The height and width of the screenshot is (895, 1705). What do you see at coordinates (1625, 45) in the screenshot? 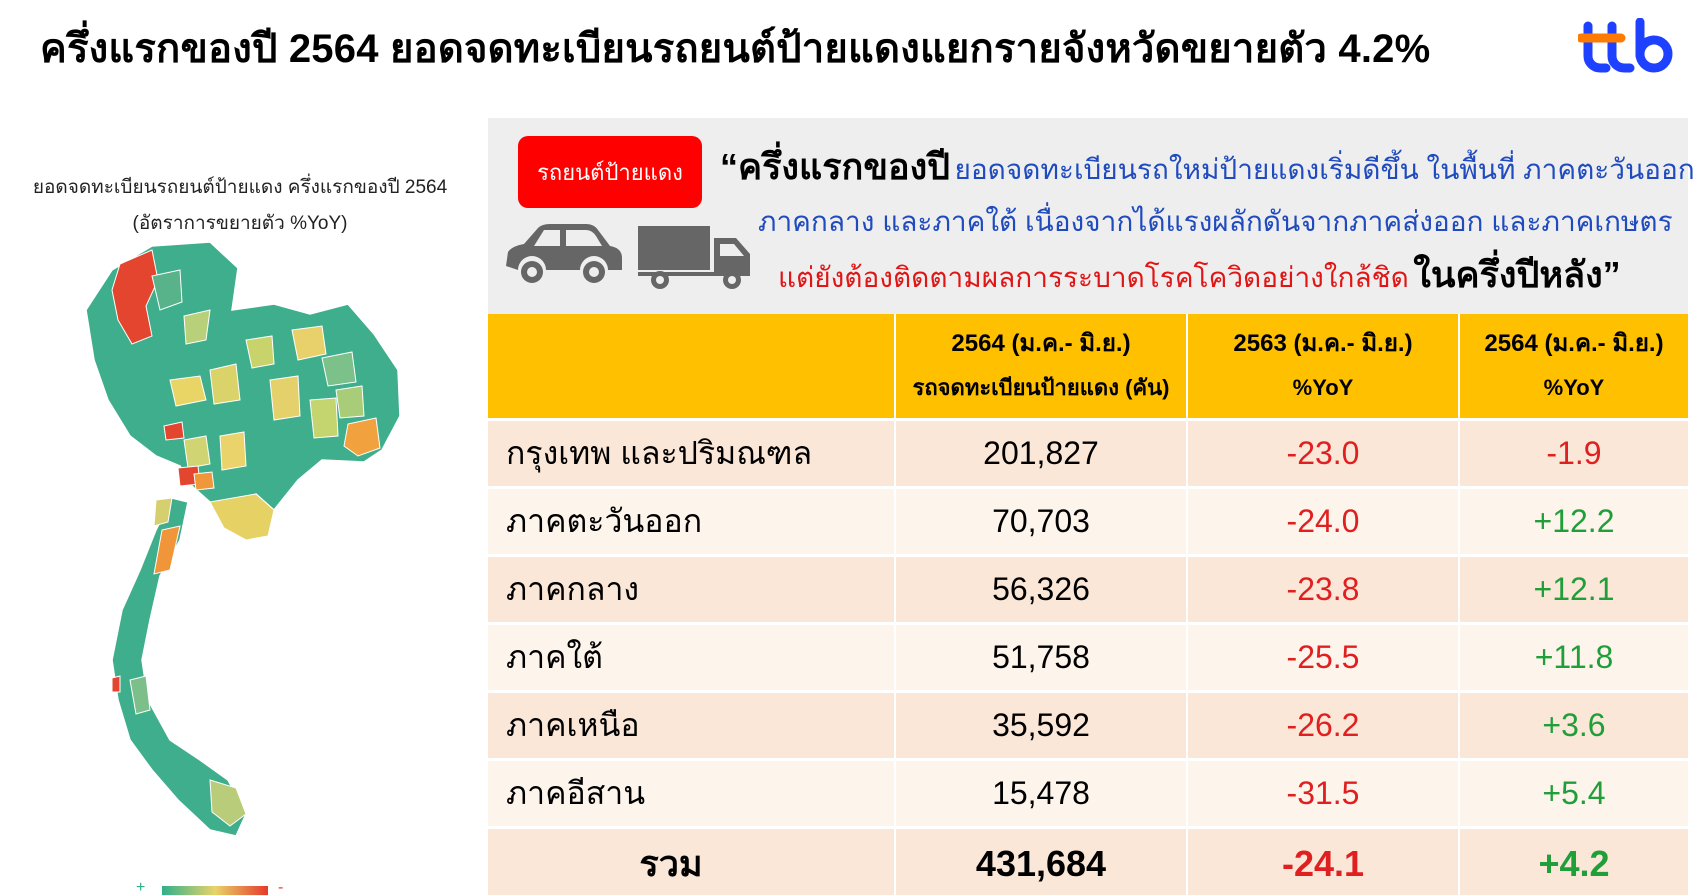
I see `ttb-logo` at bounding box center [1625, 45].